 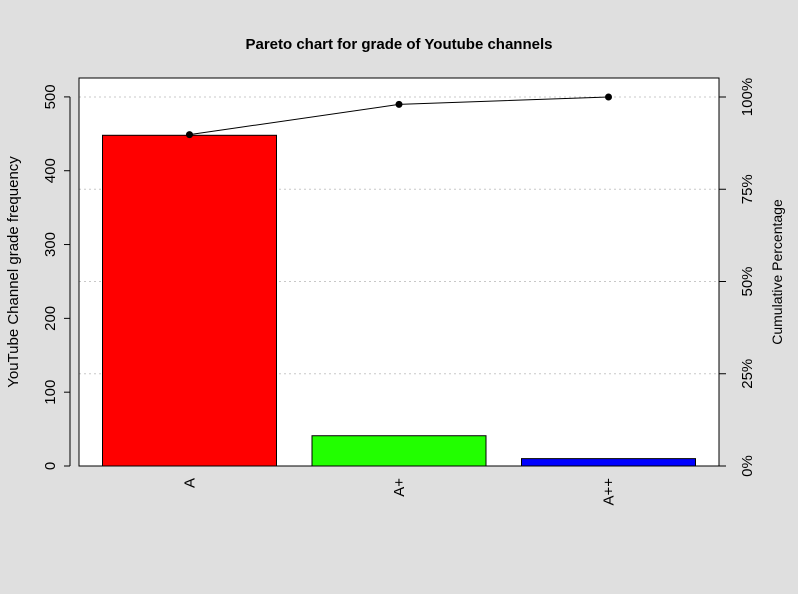 I want to click on x-tick-label: A+, so click(x=399, y=487).